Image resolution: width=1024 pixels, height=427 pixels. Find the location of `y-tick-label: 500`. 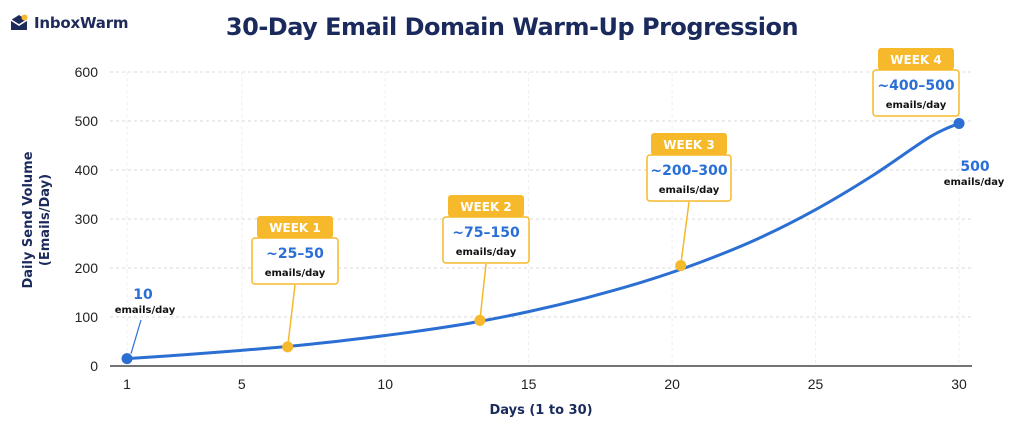

y-tick-label: 500 is located at coordinates (87, 121).